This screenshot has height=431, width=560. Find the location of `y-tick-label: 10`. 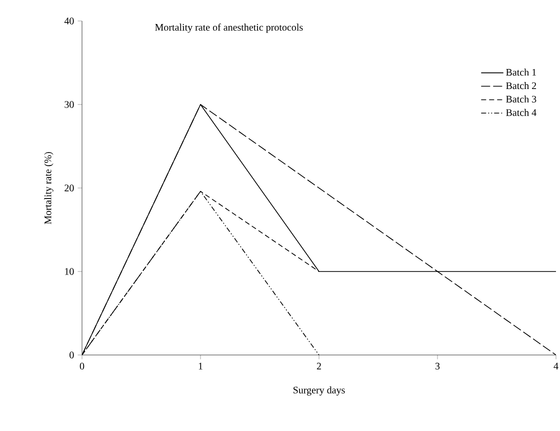

y-tick-label: 10 is located at coordinates (69, 271).